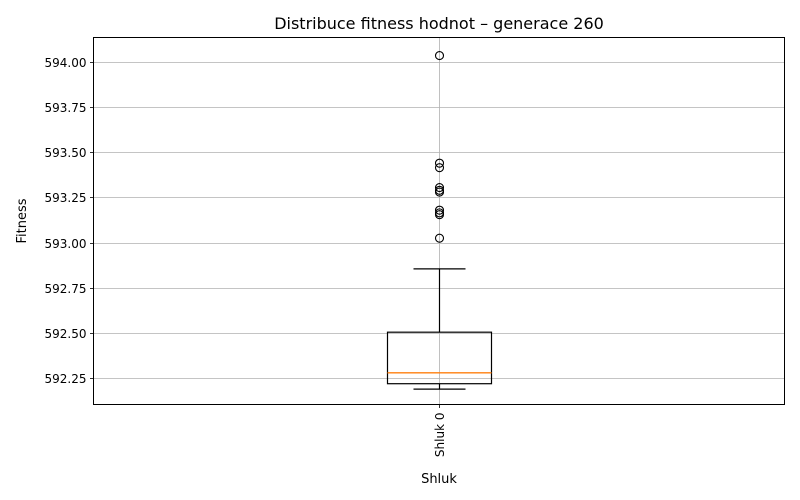  I want to click on y-tick-label: 592.75, so click(66, 289).